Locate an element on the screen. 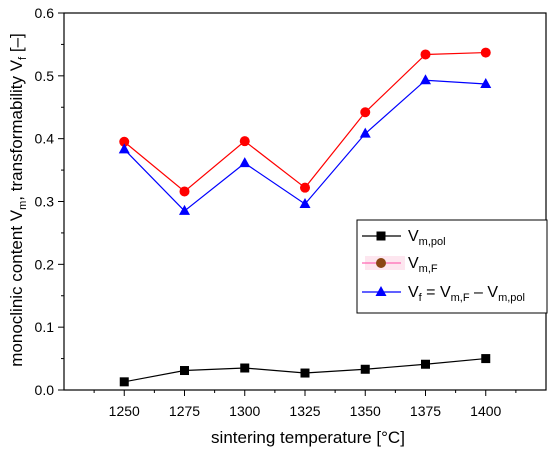  legend-marker-vf is located at coordinates (381, 291).